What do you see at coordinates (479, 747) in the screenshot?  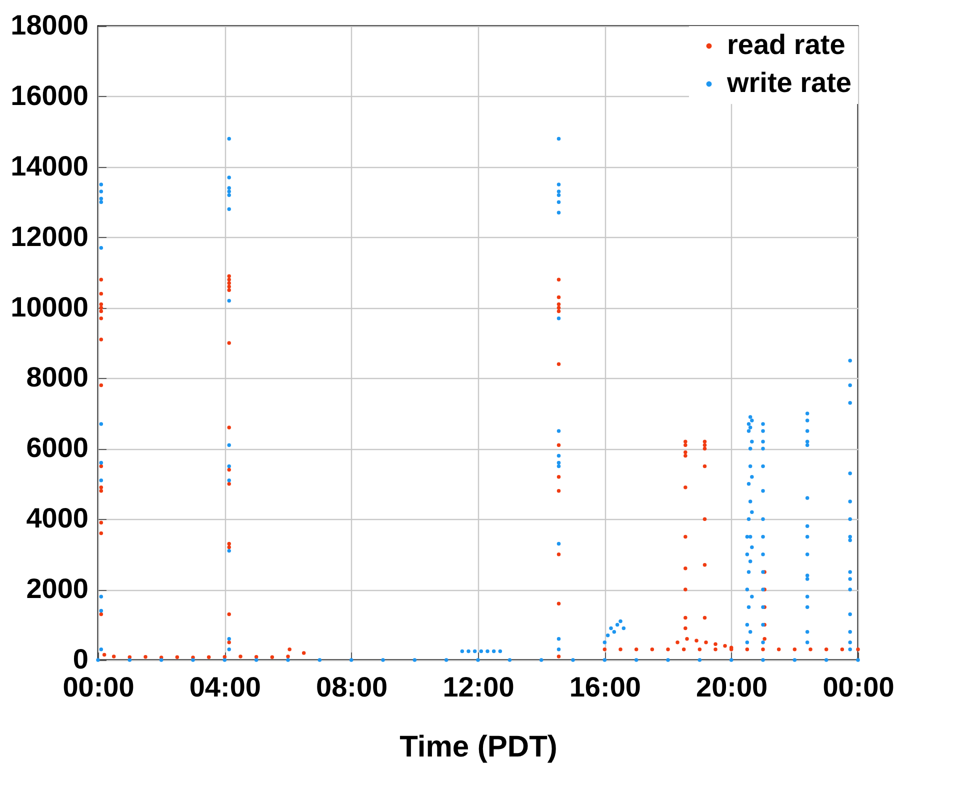 I see `x-axis-title: Time (PDT)` at bounding box center [479, 747].